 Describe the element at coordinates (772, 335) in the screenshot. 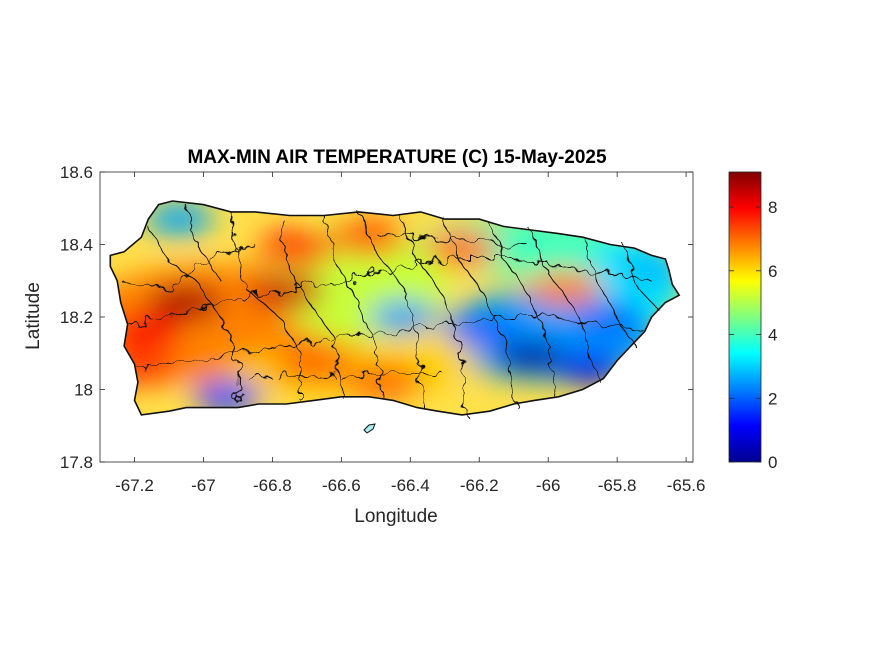

I see `colorbar-tick-label: 4` at that location.